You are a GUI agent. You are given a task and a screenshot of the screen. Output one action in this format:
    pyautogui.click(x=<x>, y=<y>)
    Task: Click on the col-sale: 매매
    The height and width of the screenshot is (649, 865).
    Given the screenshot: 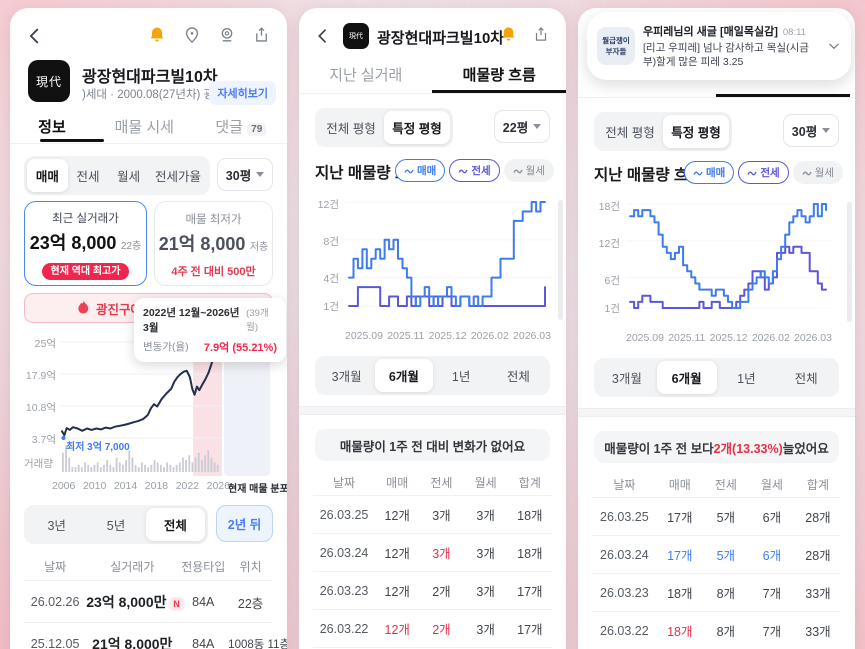 What is the action you would take?
    pyautogui.click(x=397, y=483)
    